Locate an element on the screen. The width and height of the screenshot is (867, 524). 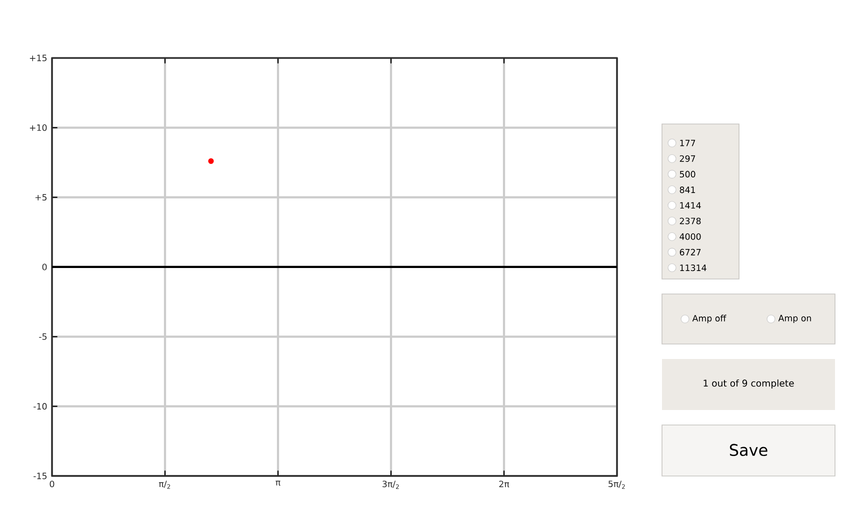
y-tick-label: +10 is located at coordinates (38, 127).